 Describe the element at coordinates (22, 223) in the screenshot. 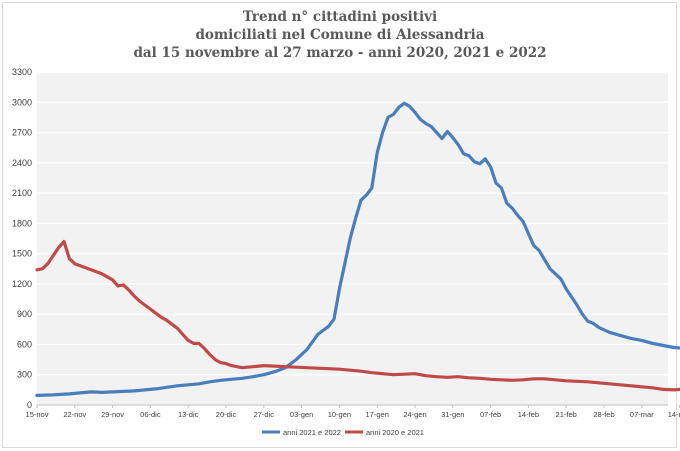

I see `y-tick-label: 1800` at that location.